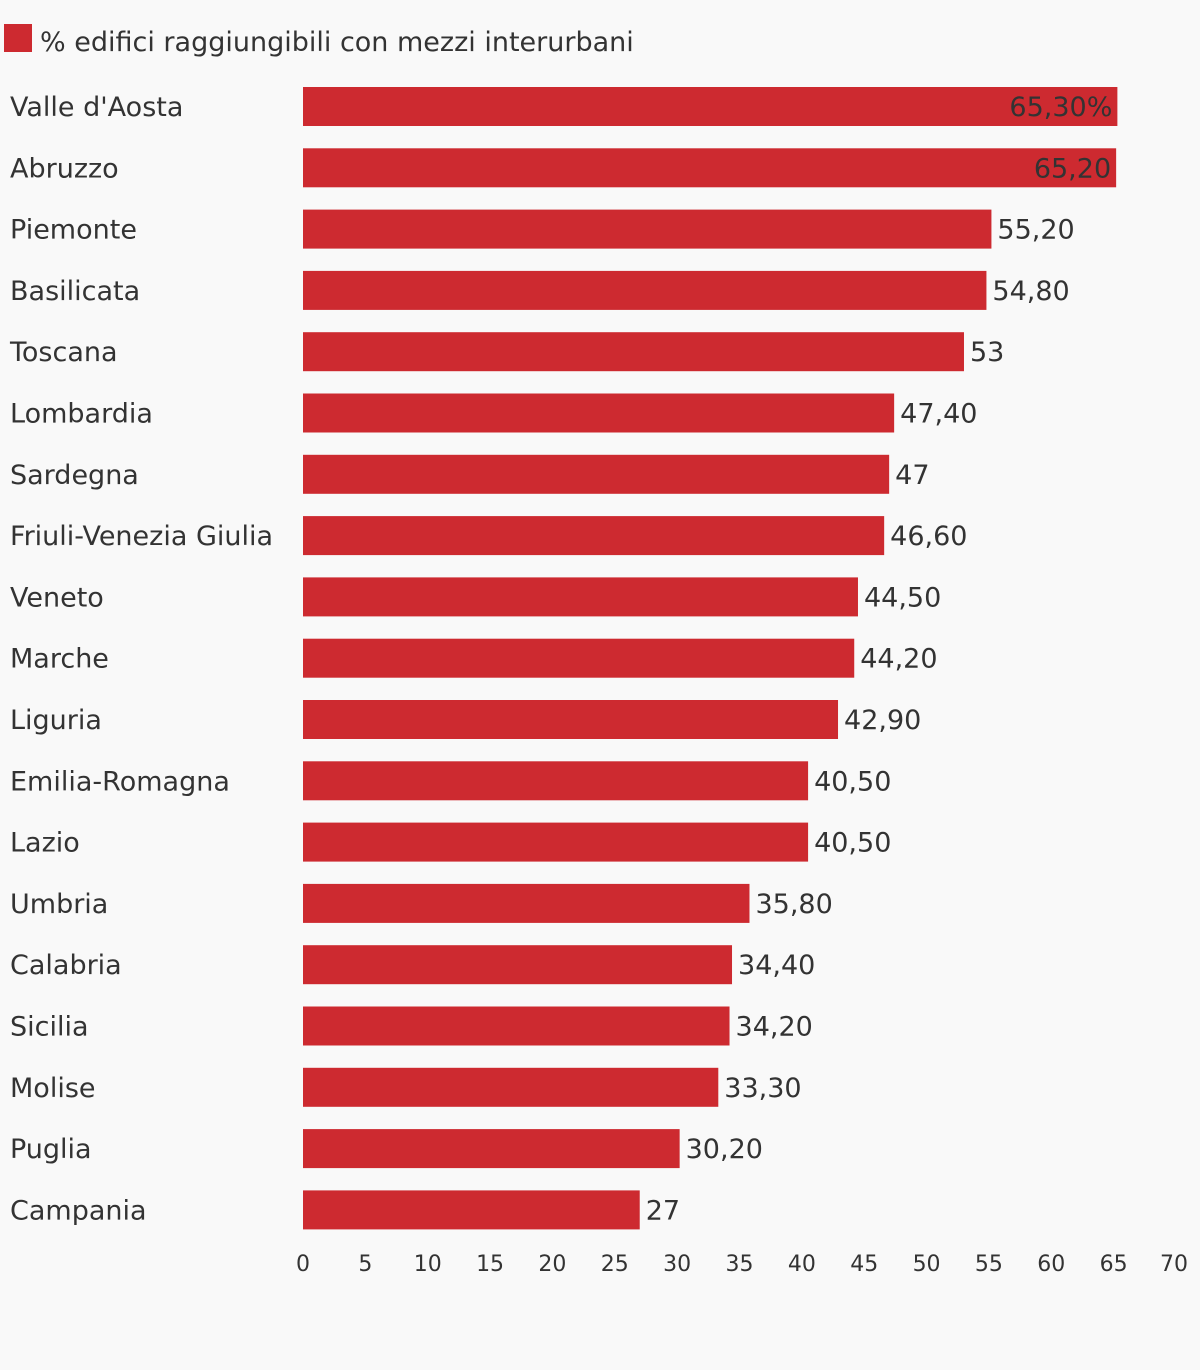  I want to click on category-label: Sardegna, so click(74, 475).